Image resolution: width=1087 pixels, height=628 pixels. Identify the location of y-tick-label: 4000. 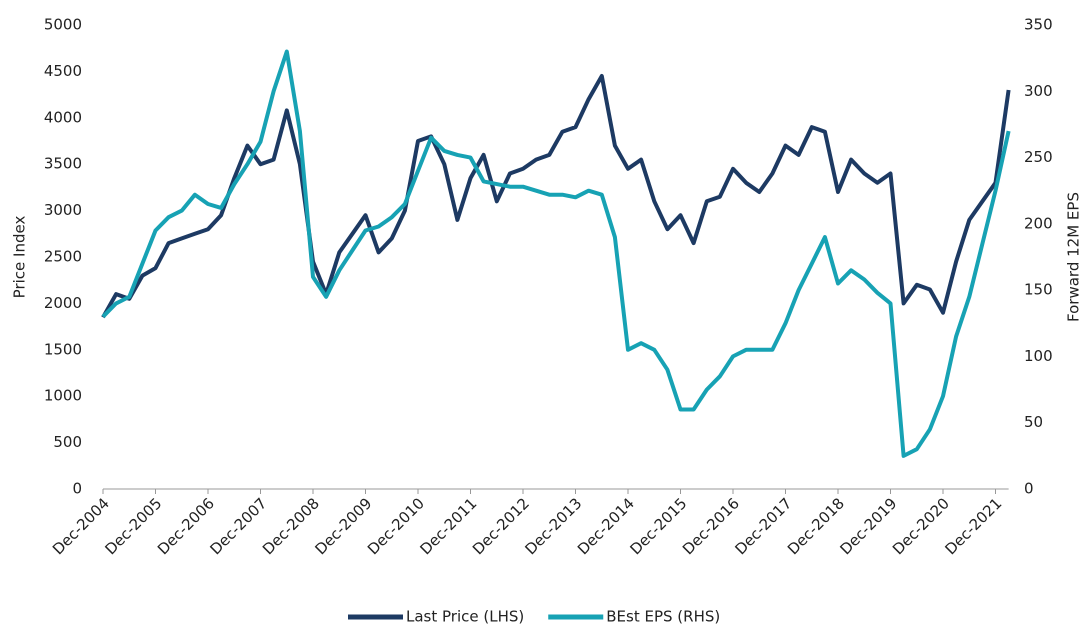
(63, 117).